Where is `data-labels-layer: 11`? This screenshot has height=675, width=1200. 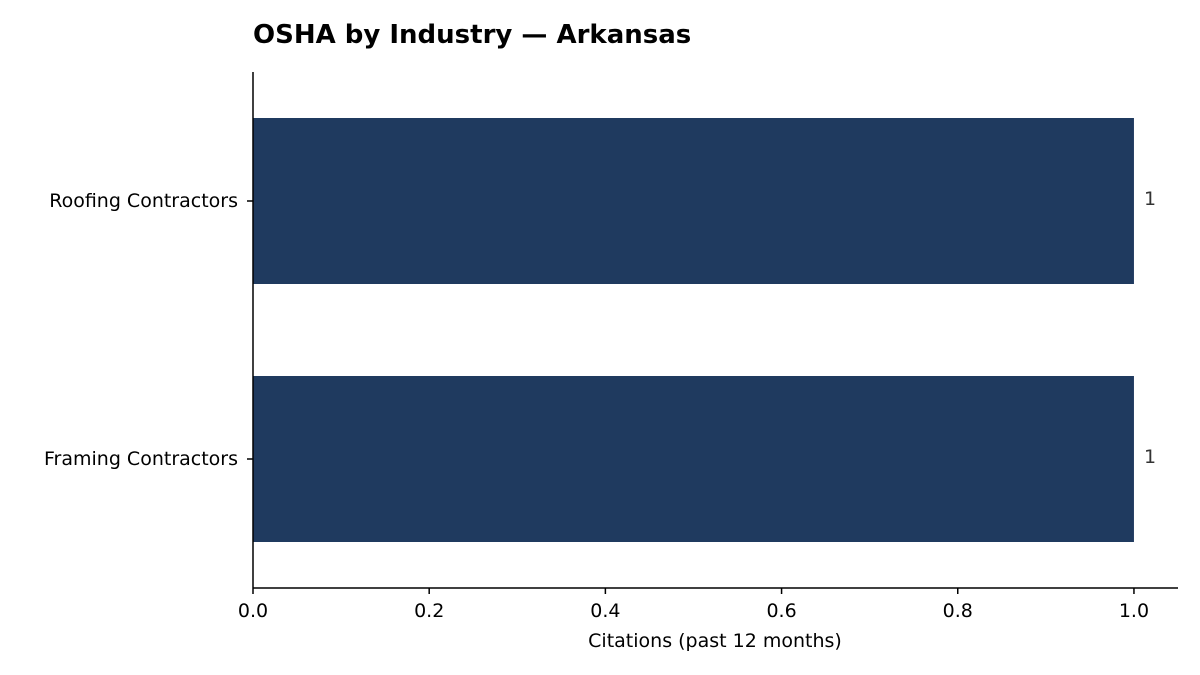 data-labels-layer: 11 is located at coordinates (1150, 328).